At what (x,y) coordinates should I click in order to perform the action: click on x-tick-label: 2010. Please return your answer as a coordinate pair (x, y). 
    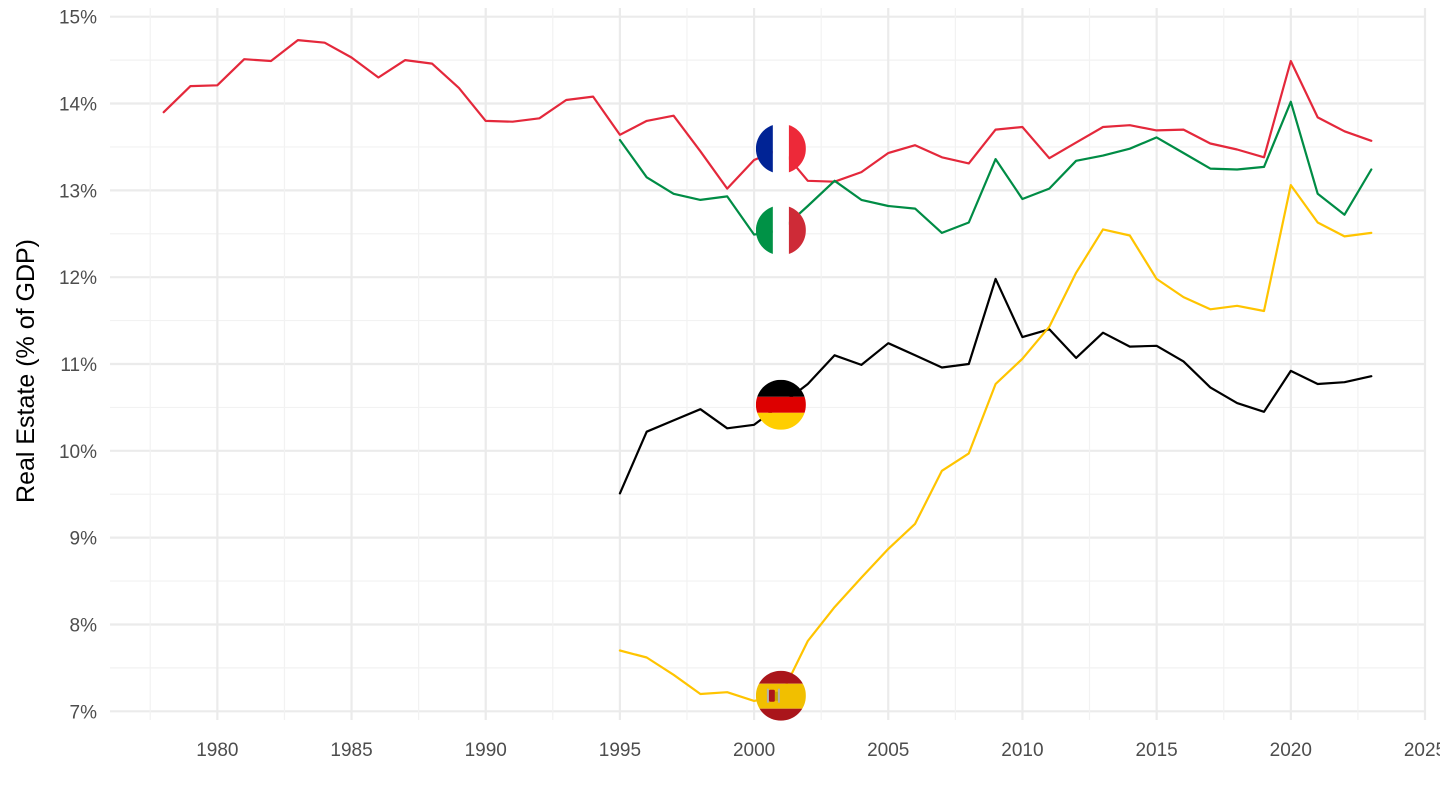
    Looking at the image, I should click on (1022, 750).